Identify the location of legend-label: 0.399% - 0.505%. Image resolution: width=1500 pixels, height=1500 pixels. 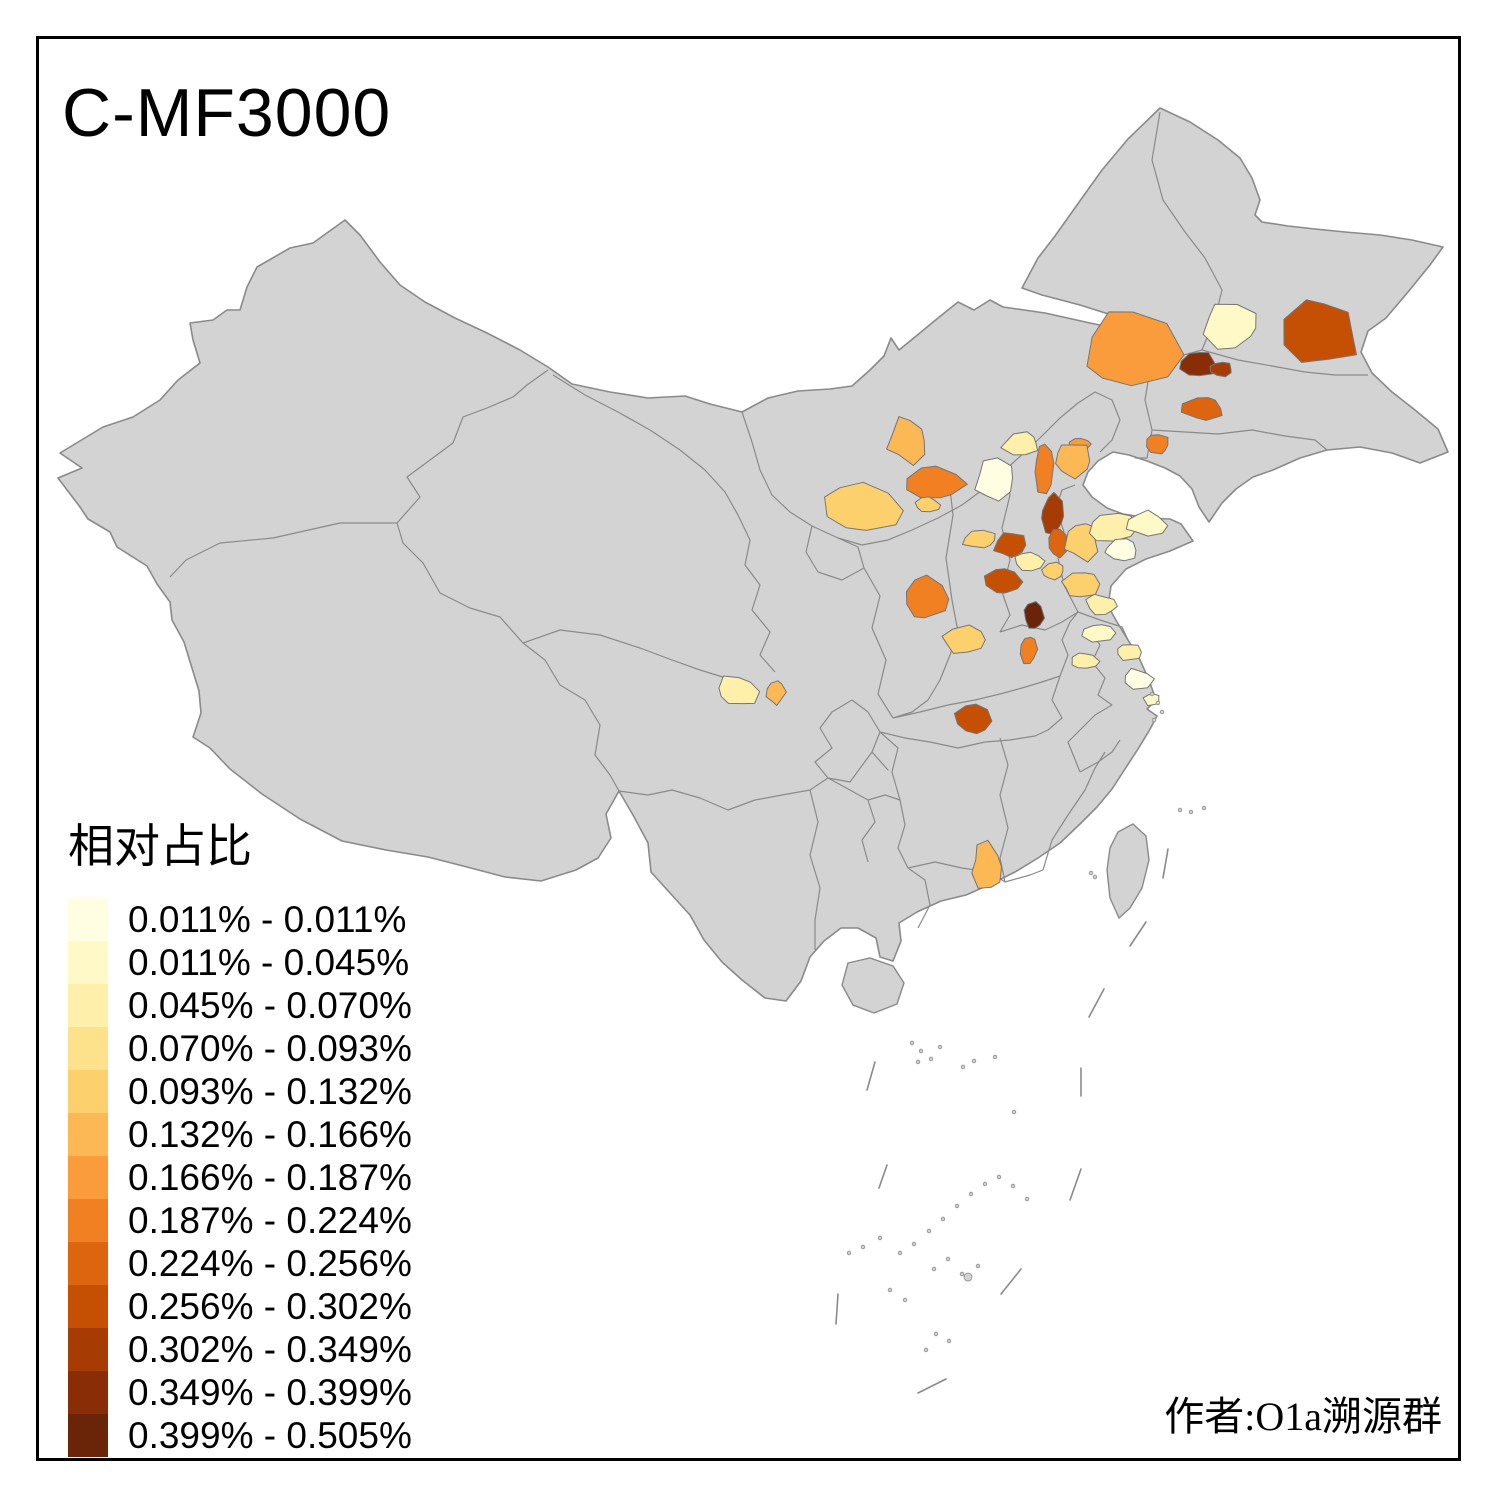
(270, 1435).